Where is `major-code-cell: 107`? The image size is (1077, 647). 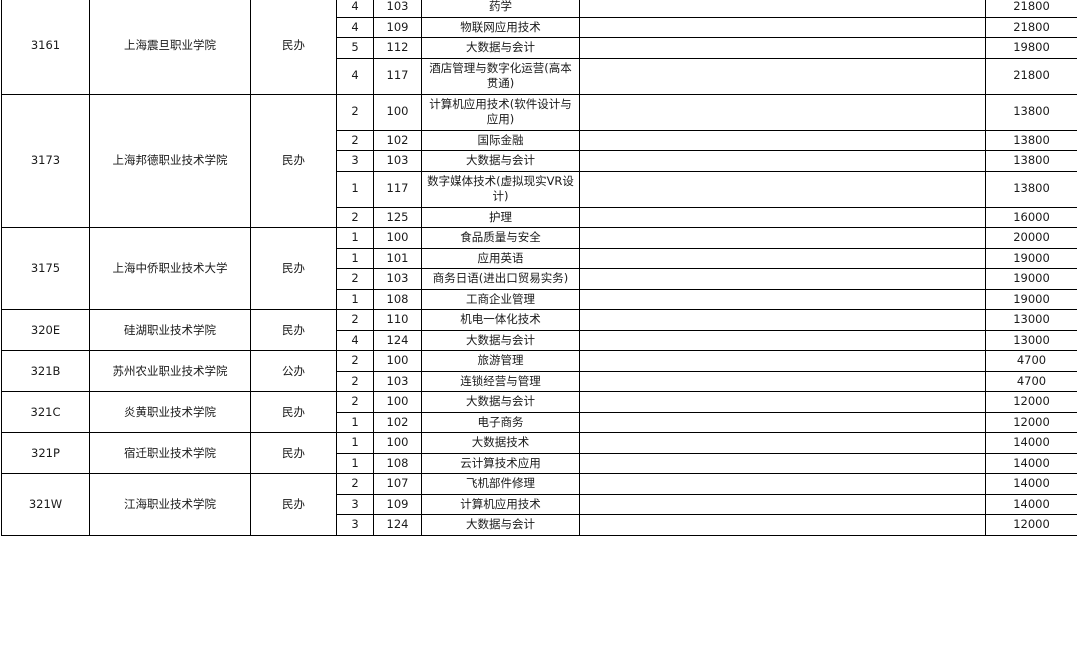 major-code-cell: 107 is located at coordinates (397, 484).